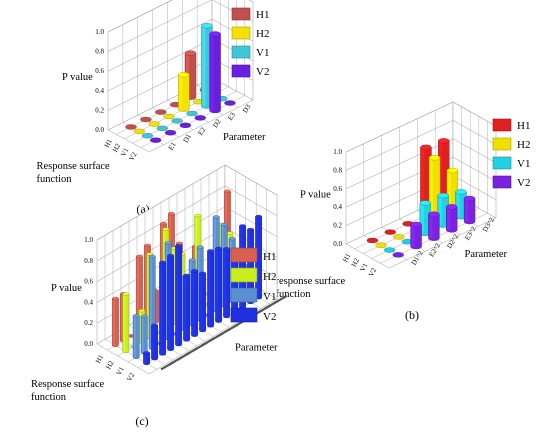  What do you see at coordinates (141, 421) in the screenshot?
I see `panel-label-c: (c)` at bounding box center [141, 421].